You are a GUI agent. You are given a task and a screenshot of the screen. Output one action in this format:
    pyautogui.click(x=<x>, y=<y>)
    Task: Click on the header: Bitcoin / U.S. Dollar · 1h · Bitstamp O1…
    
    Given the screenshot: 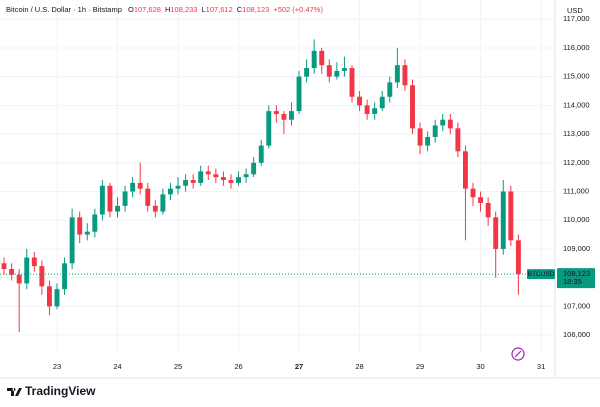 What is the action you would take?
    pyautogui.click(x=164, y=9)
    